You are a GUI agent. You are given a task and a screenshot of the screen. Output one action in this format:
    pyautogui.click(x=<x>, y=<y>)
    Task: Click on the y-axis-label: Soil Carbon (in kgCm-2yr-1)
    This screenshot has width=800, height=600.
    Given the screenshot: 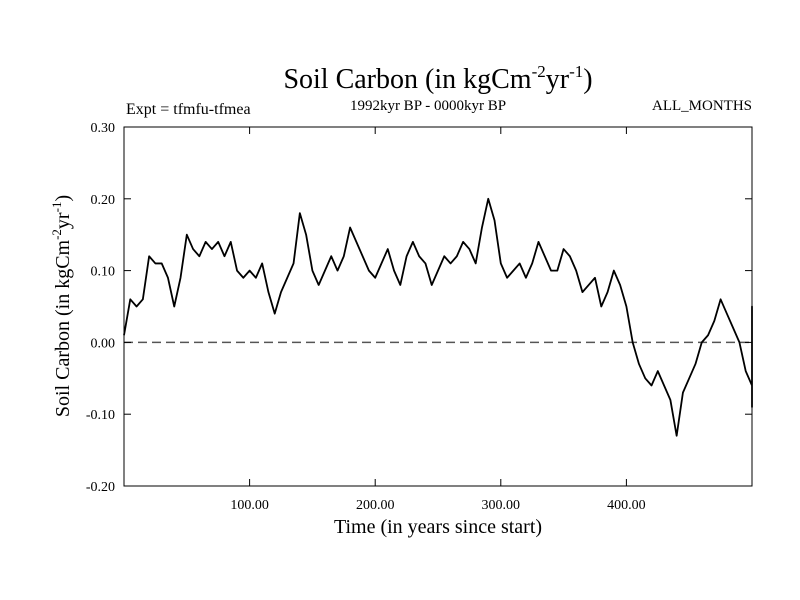 What is the action you would take?
    pyautogui.click(x=61, y=306)
    